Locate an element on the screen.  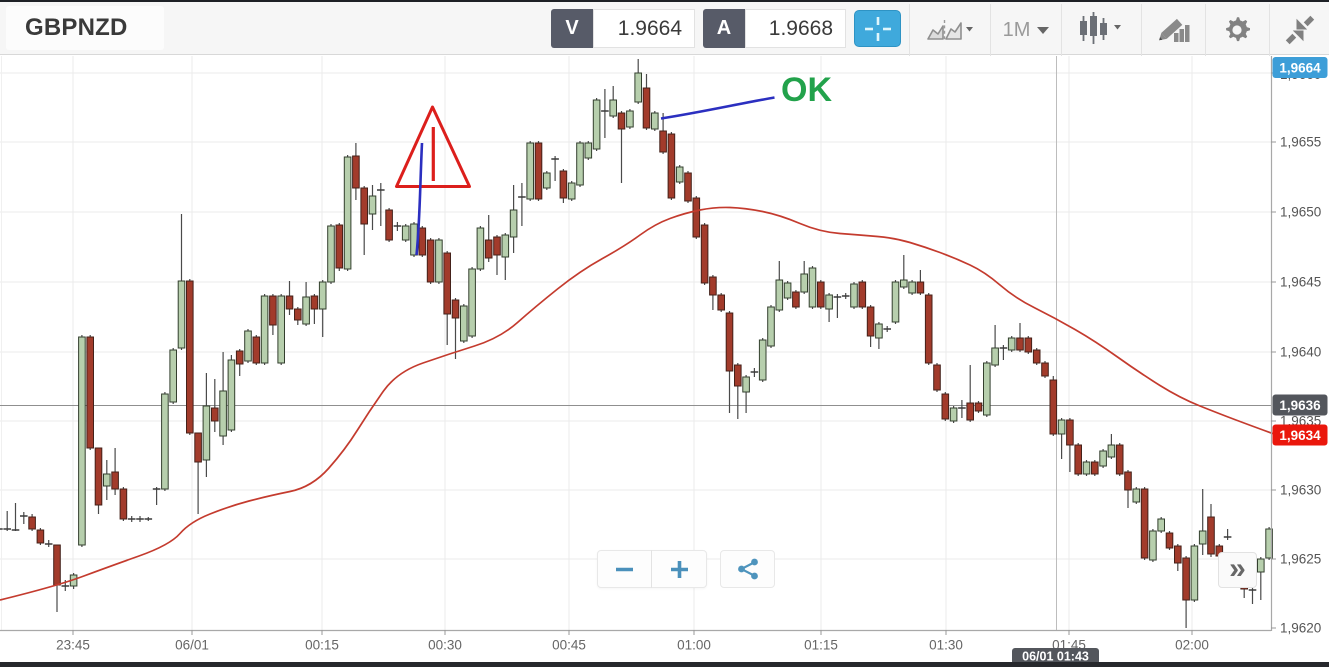
svg-text: 01:30 is located at coordinates (946, 645).